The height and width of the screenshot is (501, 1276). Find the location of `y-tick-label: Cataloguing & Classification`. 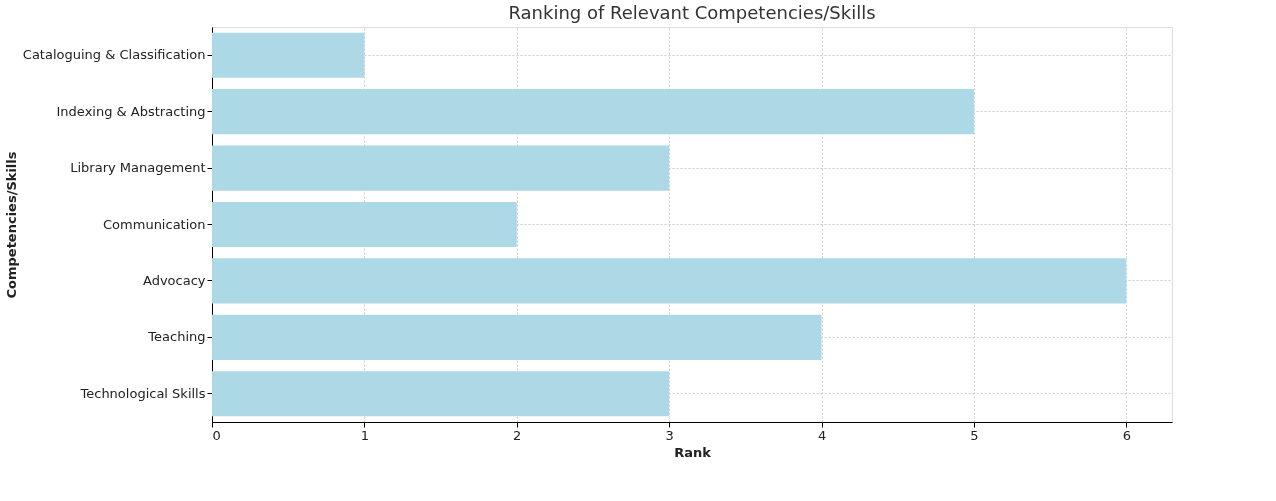

y-tick-label: Cataloguing & Classification is located at coordinates (114, 55).